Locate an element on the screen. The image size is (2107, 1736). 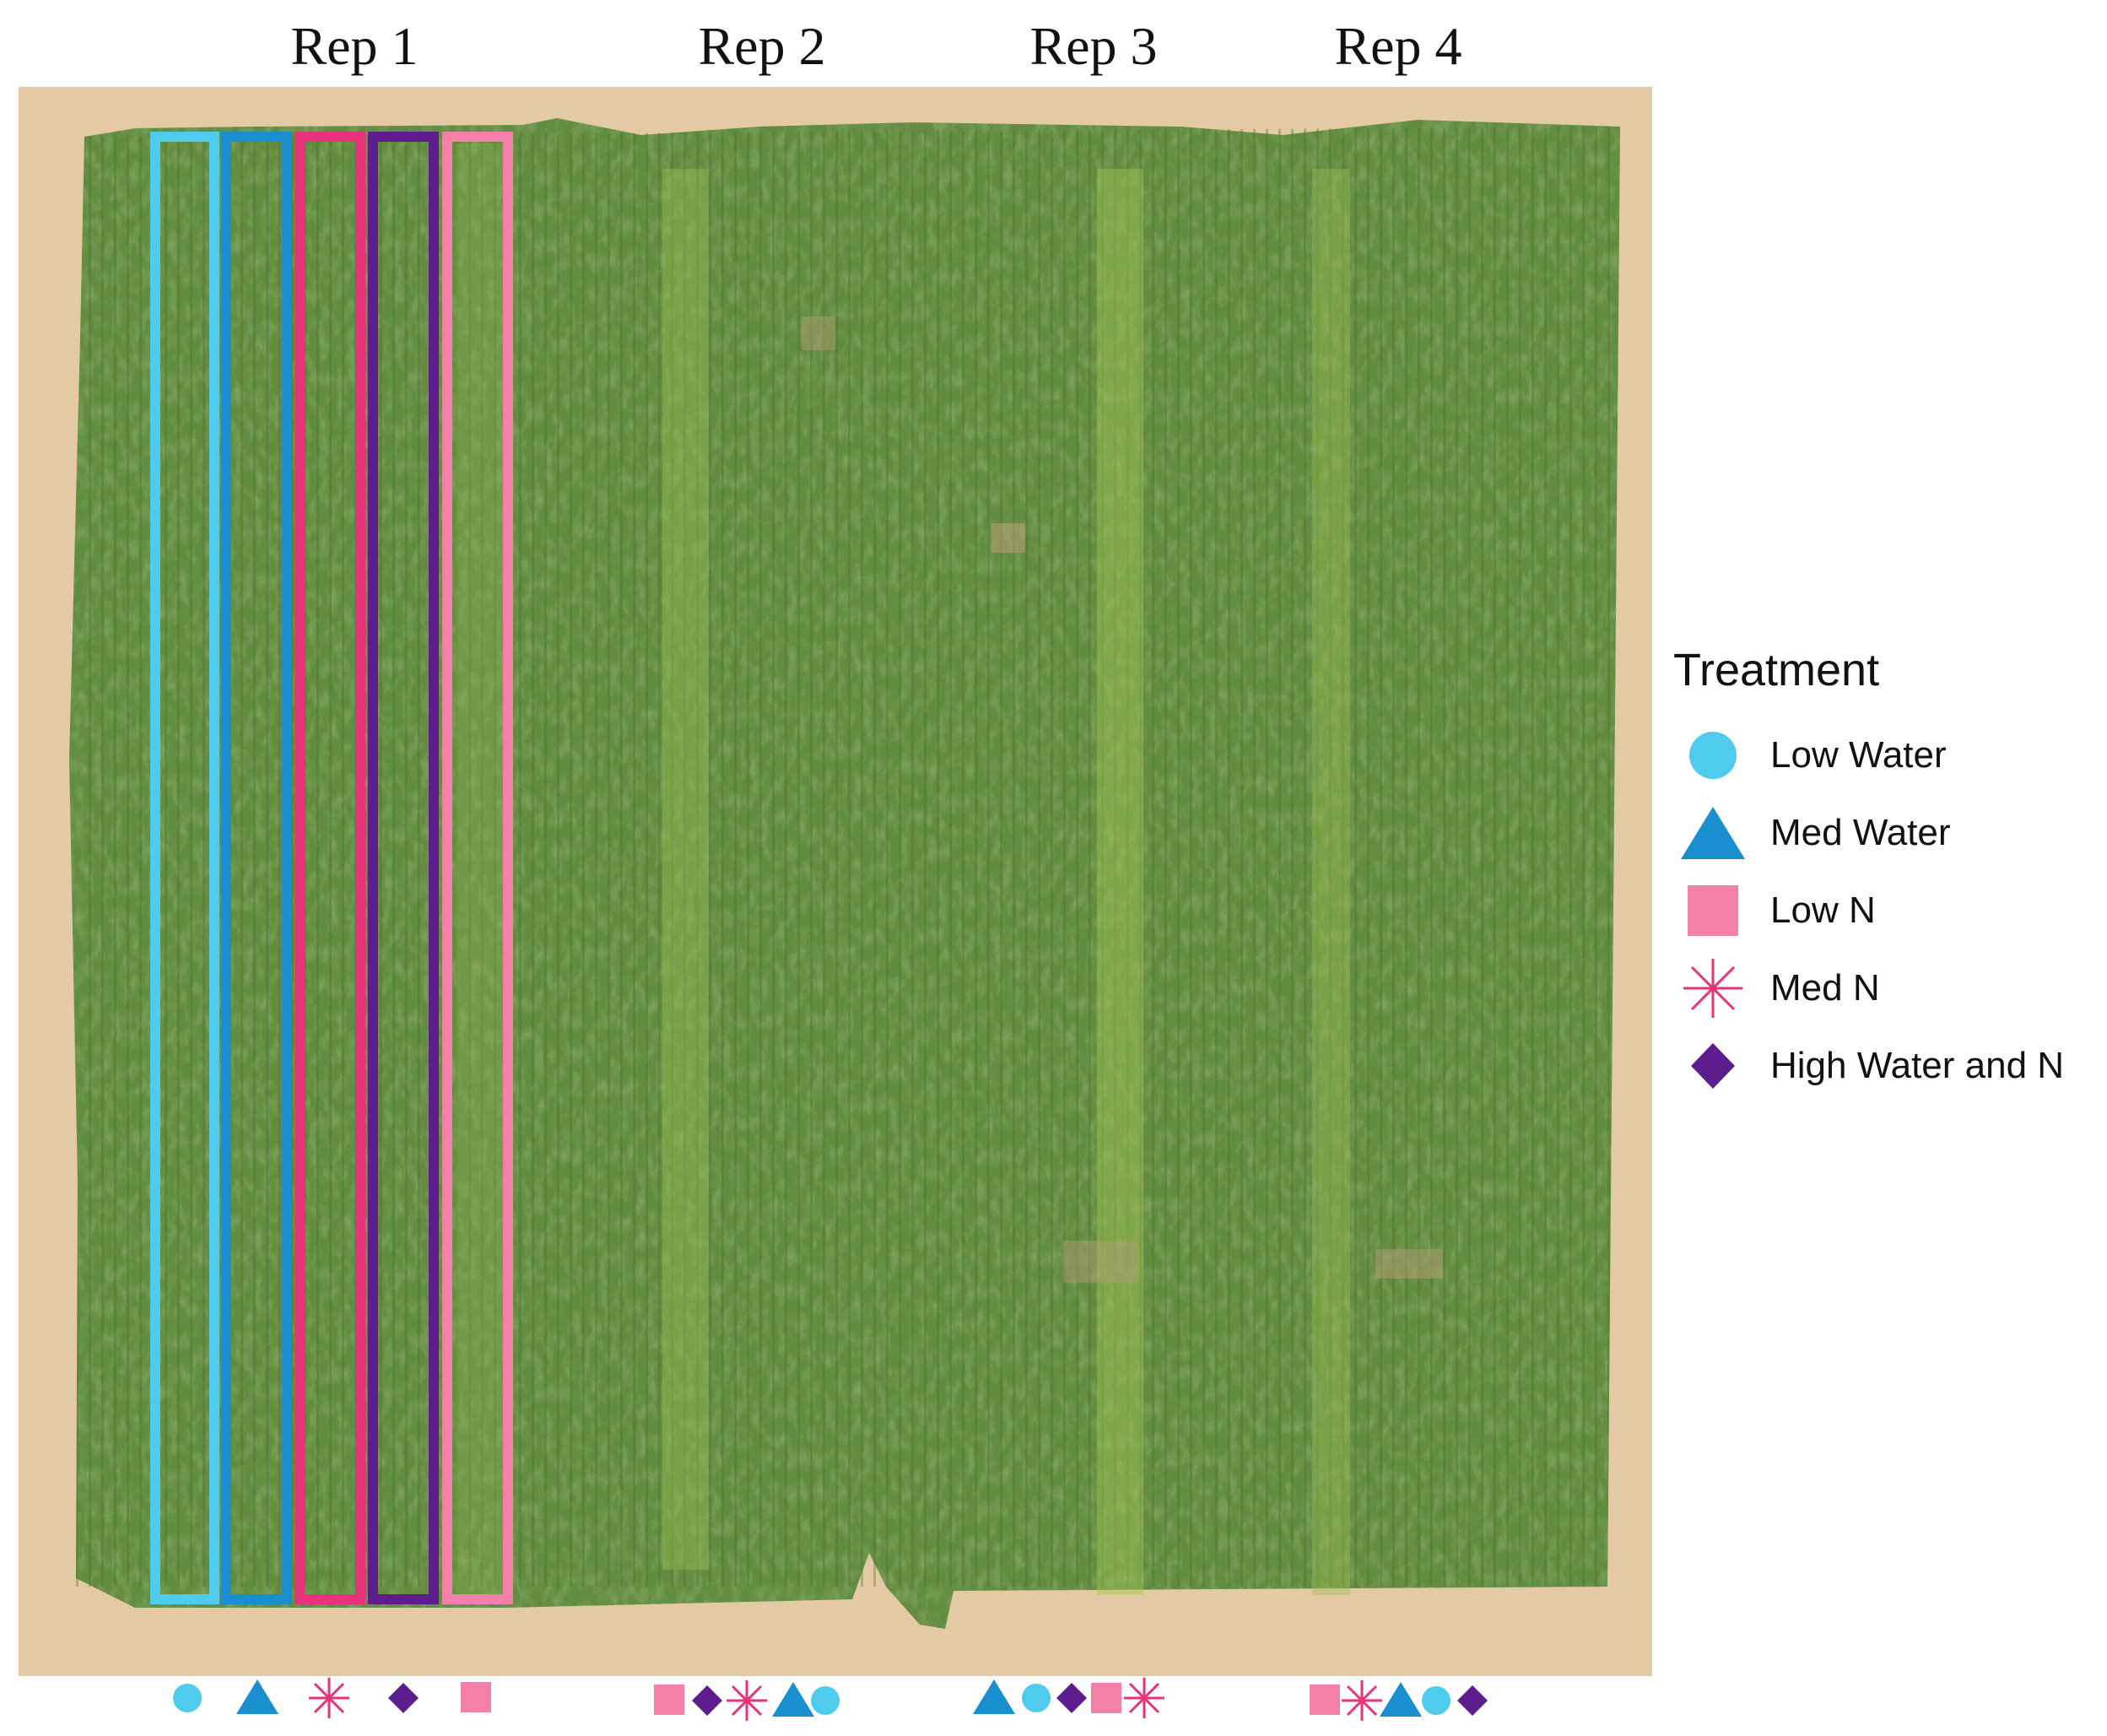
legend-label: Med Water is located at coordinates (1860, 832).